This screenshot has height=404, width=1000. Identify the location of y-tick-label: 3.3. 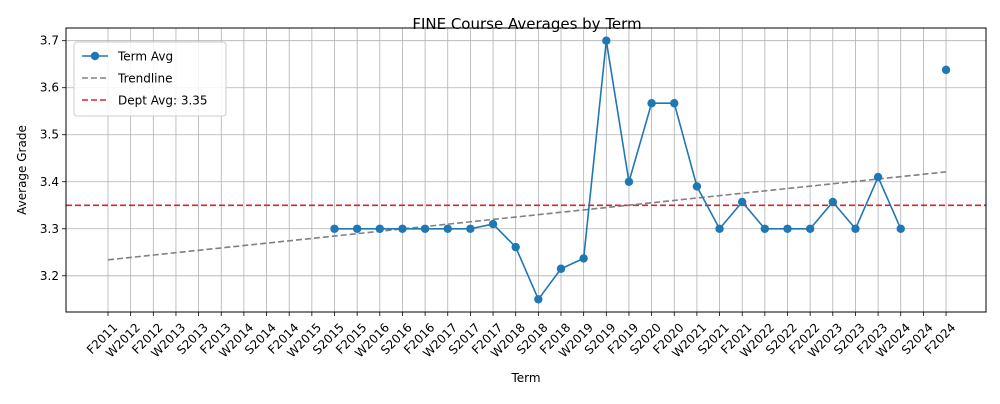
(49, 229).